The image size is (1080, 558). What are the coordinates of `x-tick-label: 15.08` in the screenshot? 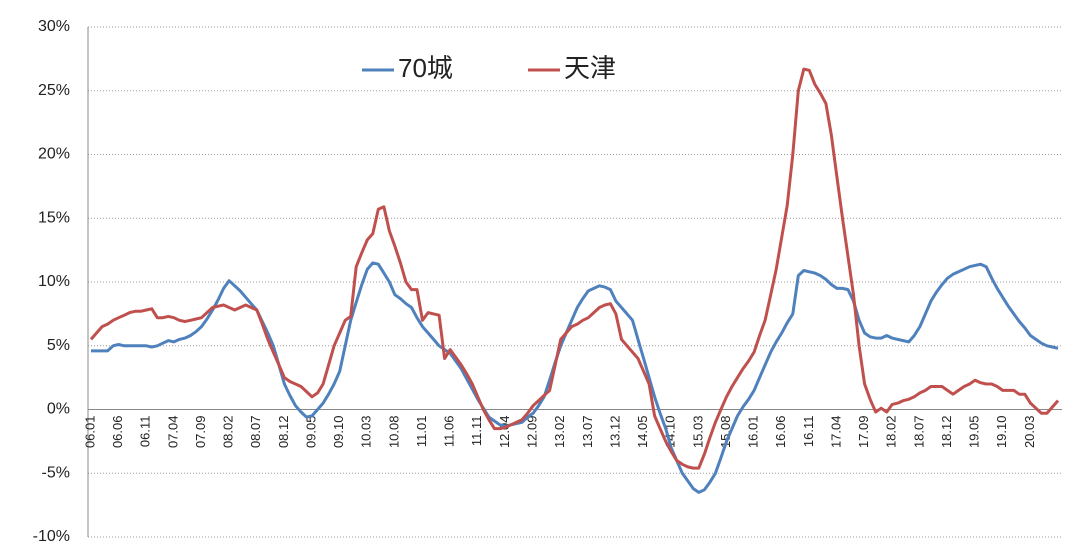 It's located at (725, 432).